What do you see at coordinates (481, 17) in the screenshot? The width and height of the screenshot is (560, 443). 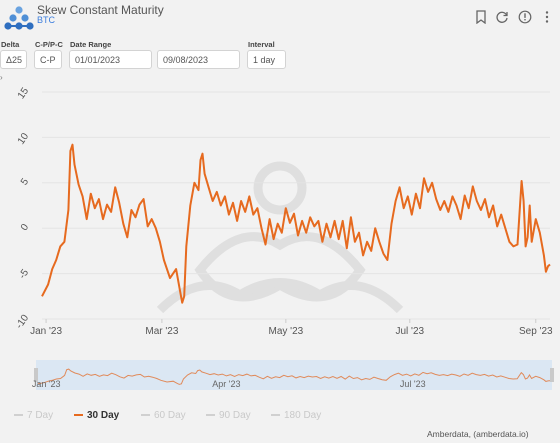 I see `bookmark-icon` at bounding box center [481, 17].